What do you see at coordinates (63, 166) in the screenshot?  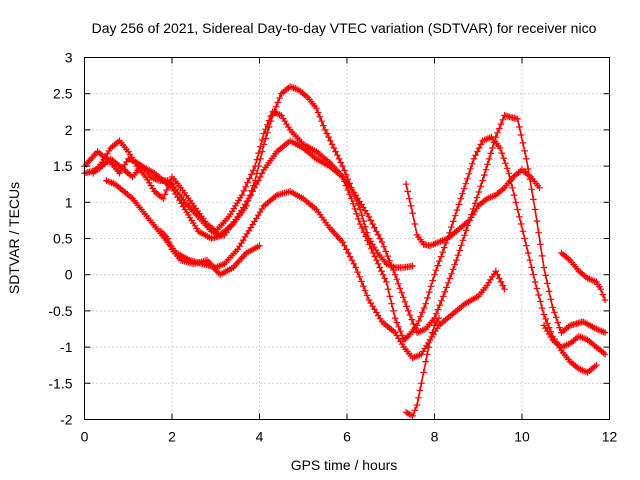 I see `y-tick-label: 1.5` at bounding box center [63, 166].